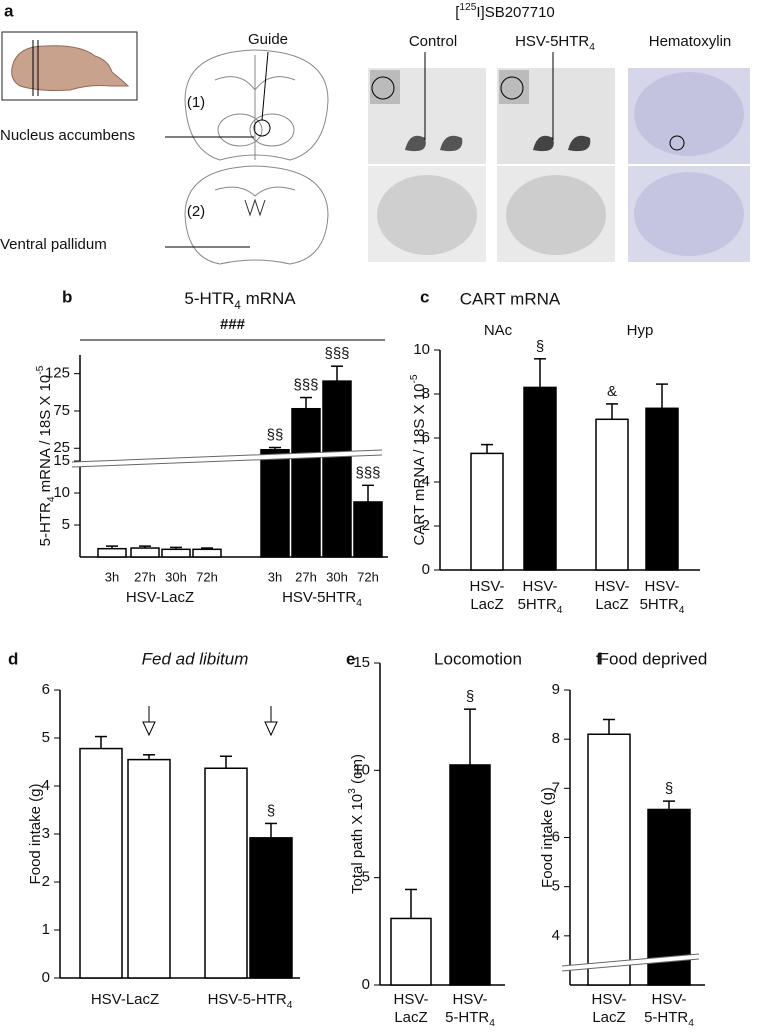 This screenshot has height=1032, width=759. What do you see at coordinates (467, 1017) in the screenshot?
I see `x-tick-label-part: 5-HTR` at bounding box center [467, 1017].